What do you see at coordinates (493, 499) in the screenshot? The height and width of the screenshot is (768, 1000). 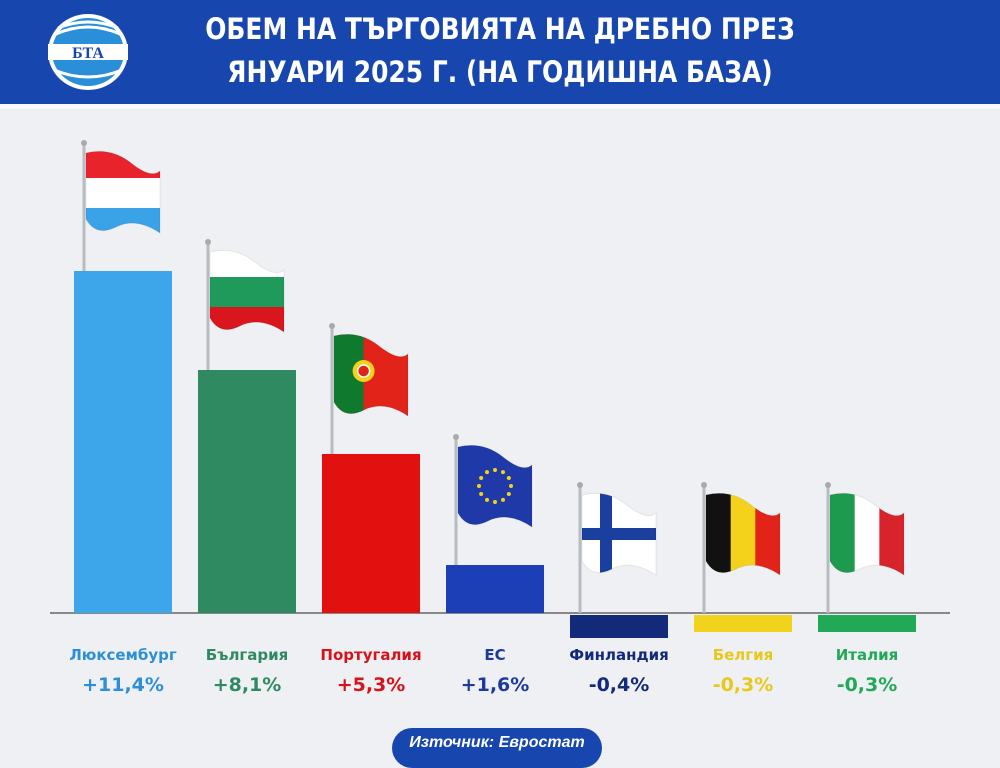 I see `eu-flag-icon` at bounding box center [493, 499].